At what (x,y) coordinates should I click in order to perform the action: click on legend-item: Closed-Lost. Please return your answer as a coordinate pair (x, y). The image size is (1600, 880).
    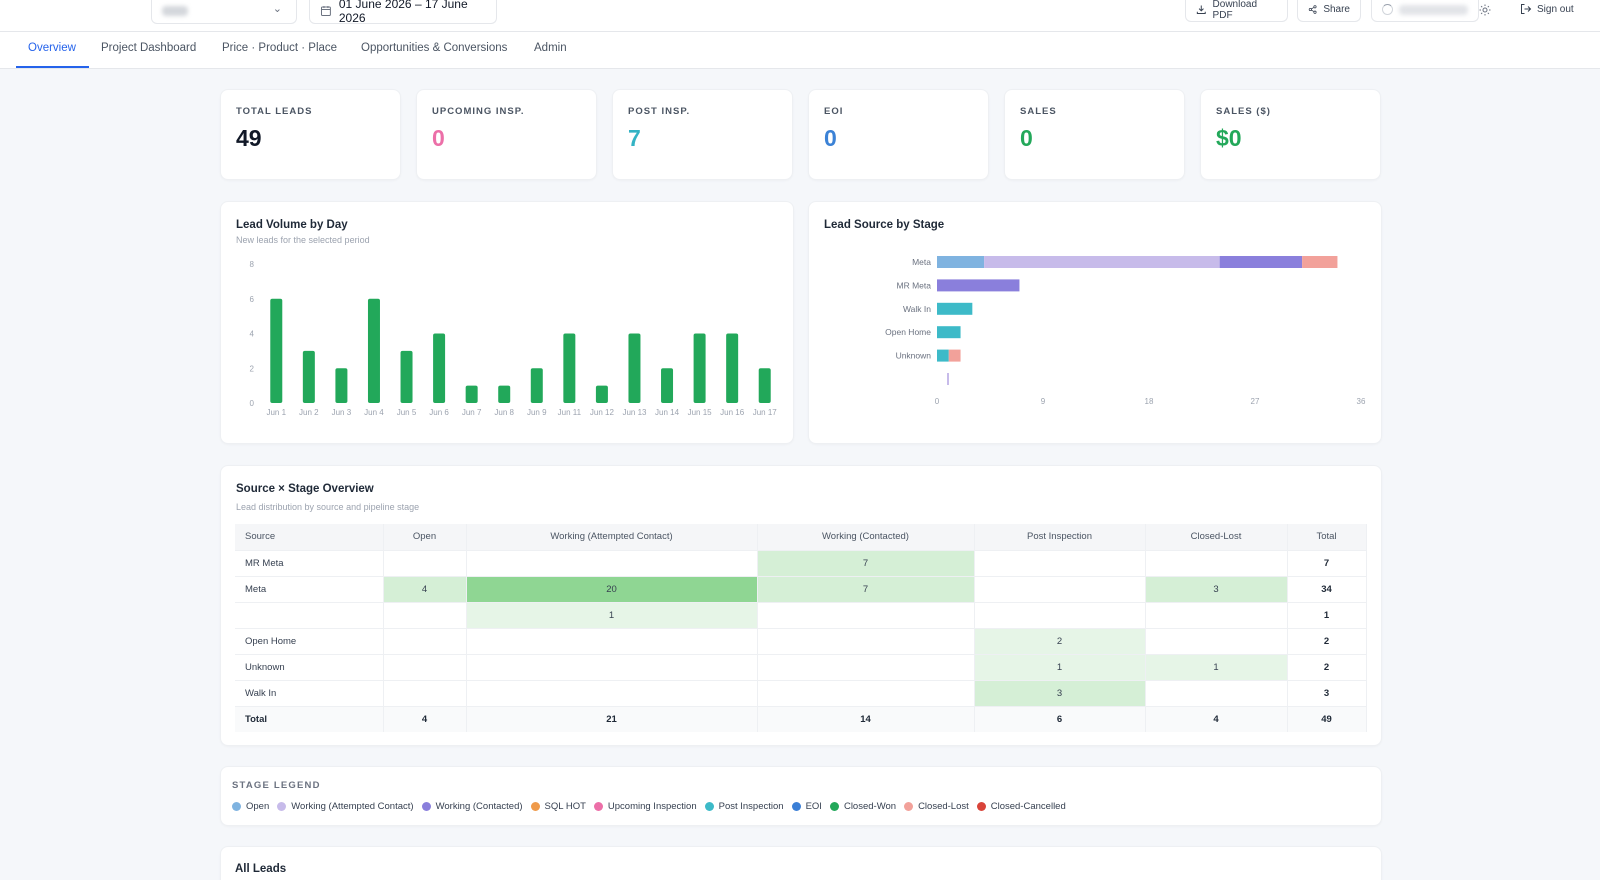
    Looking at the image, I should click on (936, 806).